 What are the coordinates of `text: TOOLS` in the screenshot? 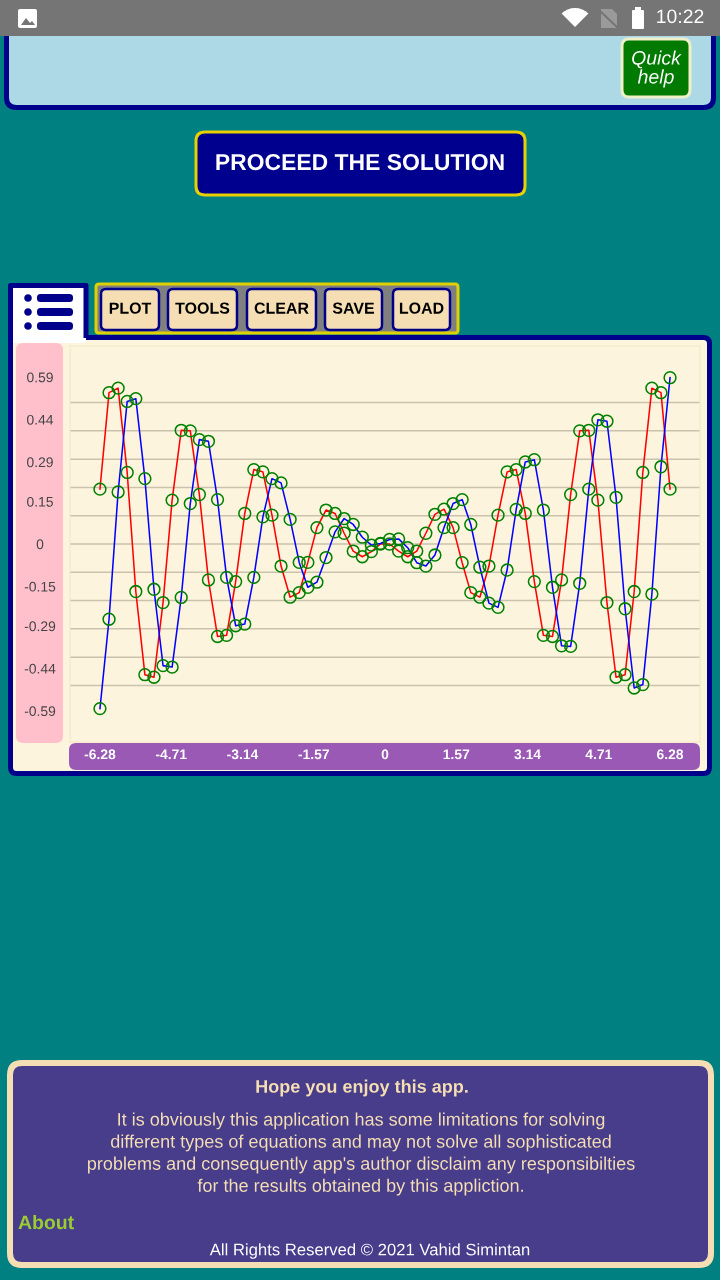 It's located at (202, 308).